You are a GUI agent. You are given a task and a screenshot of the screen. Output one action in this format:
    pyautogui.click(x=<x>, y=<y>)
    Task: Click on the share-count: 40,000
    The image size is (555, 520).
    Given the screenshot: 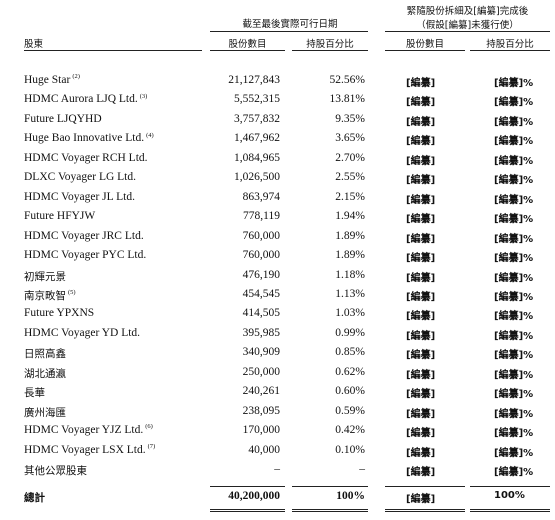 What is the action you would take?
    pyautogui.click(x=264, y=449)
    